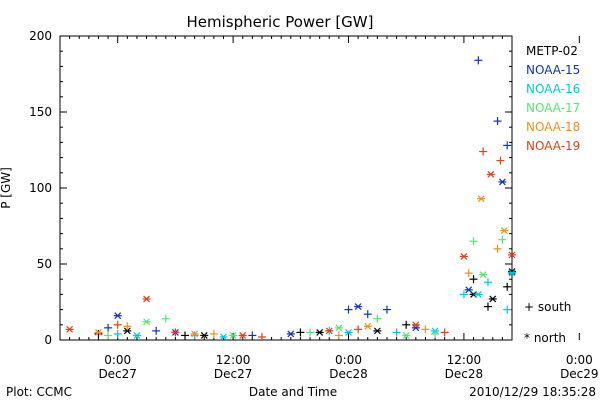  Describe the element at coordinates (39, 392) in the screenshot. I see `footer-credit: Plot: CCMC` at that location.